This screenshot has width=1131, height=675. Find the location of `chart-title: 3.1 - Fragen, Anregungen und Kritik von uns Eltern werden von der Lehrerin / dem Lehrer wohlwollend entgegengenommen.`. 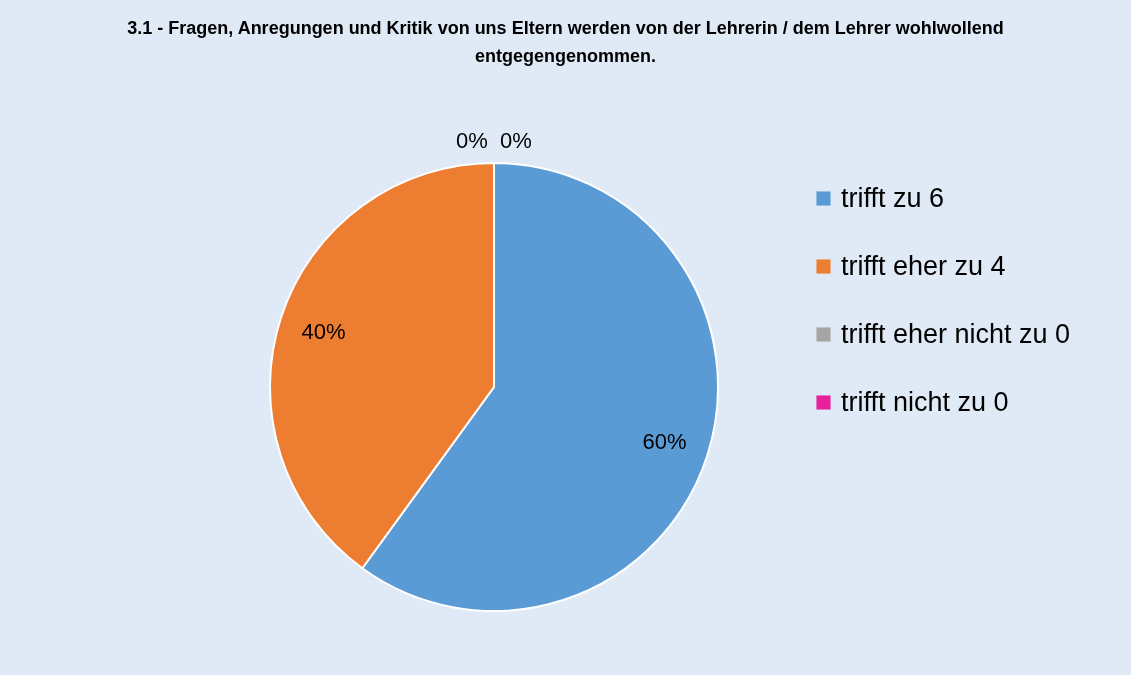

chart-title: 3.1 - Fragen, Anregungen und Kritik von uns Eltern werden von der Lehrerin / dem Lehrer wohlwollend entgegengenommen. is located at coordinates (565, 42).